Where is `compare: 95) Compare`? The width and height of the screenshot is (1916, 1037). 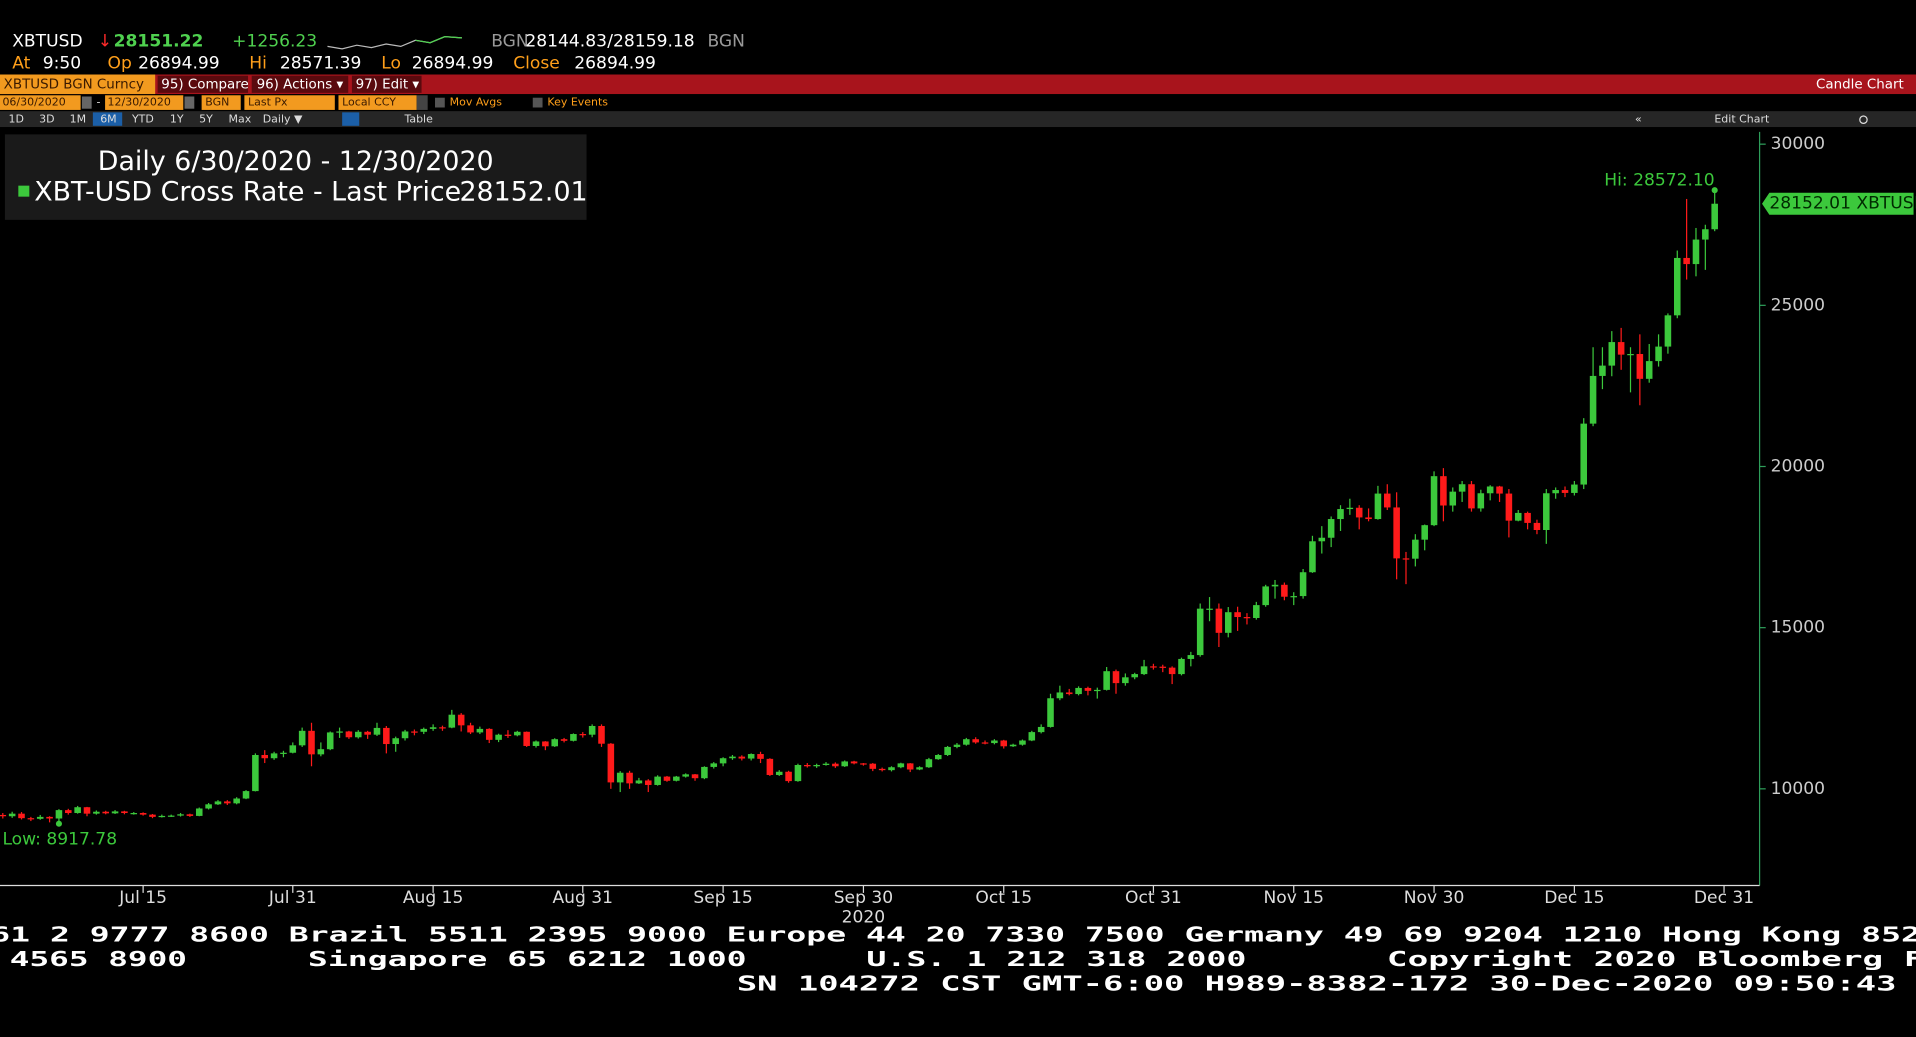 compare: 95) Compare is located at coordinates (204, 84).